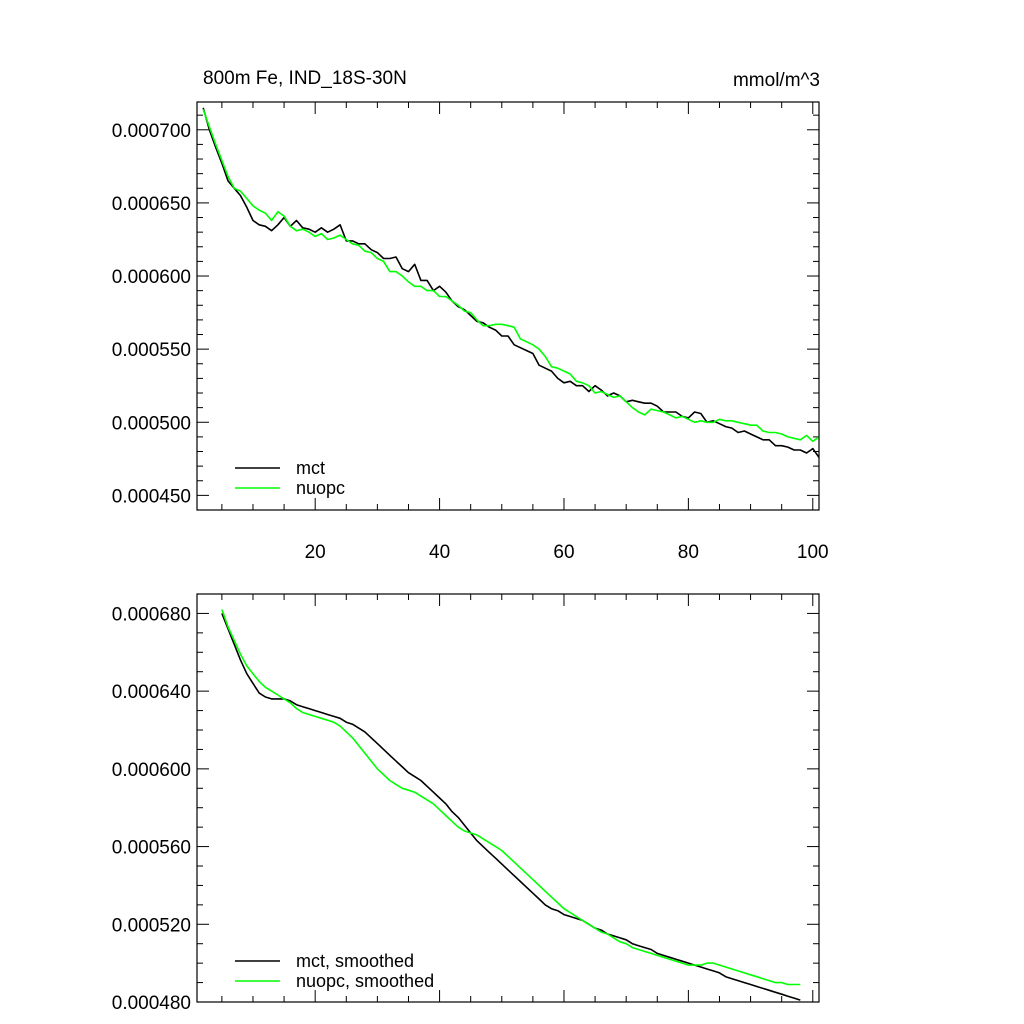 The image size is (1024, 1024). Describe the element at coordinates (151, 925) in the screenshot. I see `bottom-y-tick-label: 0.000520` at that location.